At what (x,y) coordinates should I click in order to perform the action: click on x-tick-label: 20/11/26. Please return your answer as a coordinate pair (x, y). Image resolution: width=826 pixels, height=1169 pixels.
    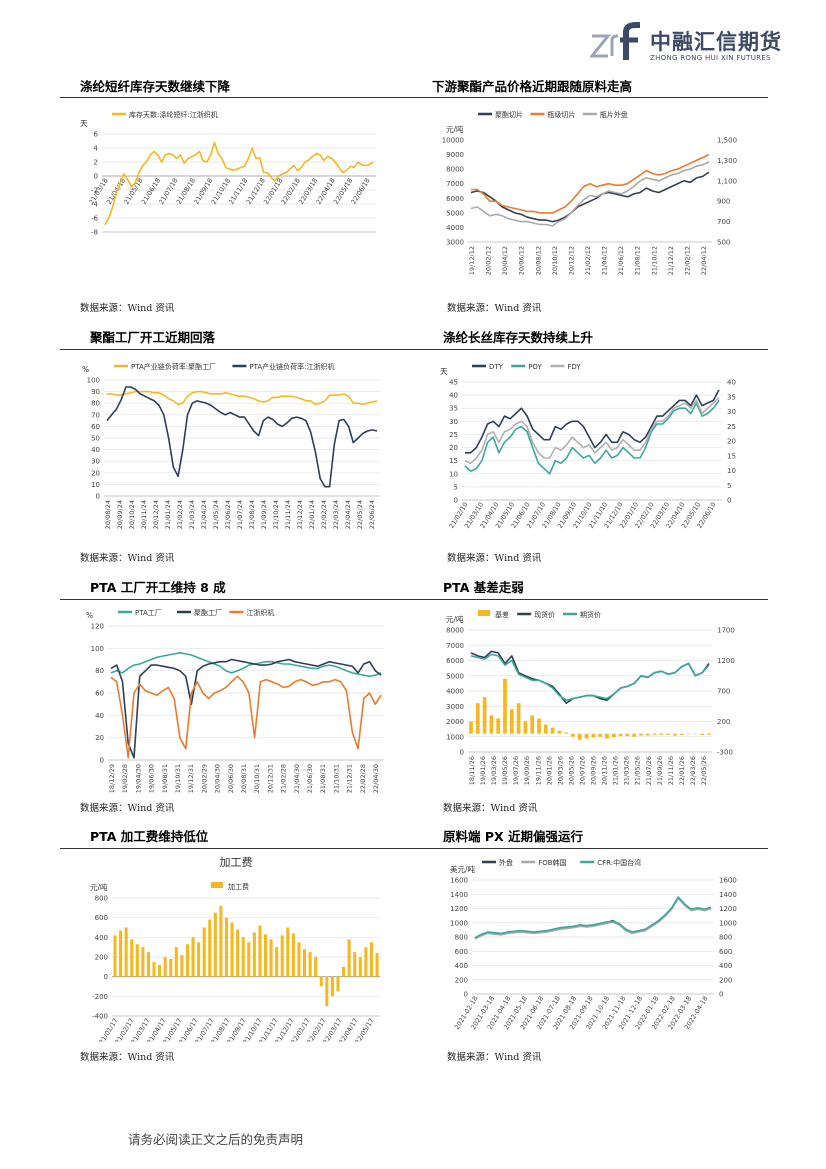
    Looking at the image, I should click on (605, 770).